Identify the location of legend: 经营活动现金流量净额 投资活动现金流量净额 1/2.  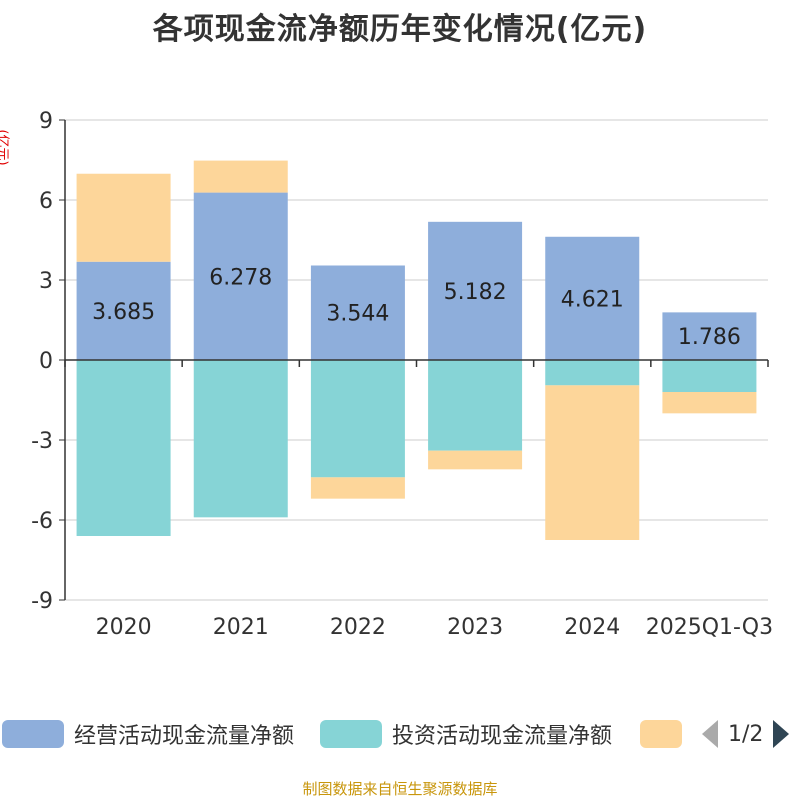
(400, 734).